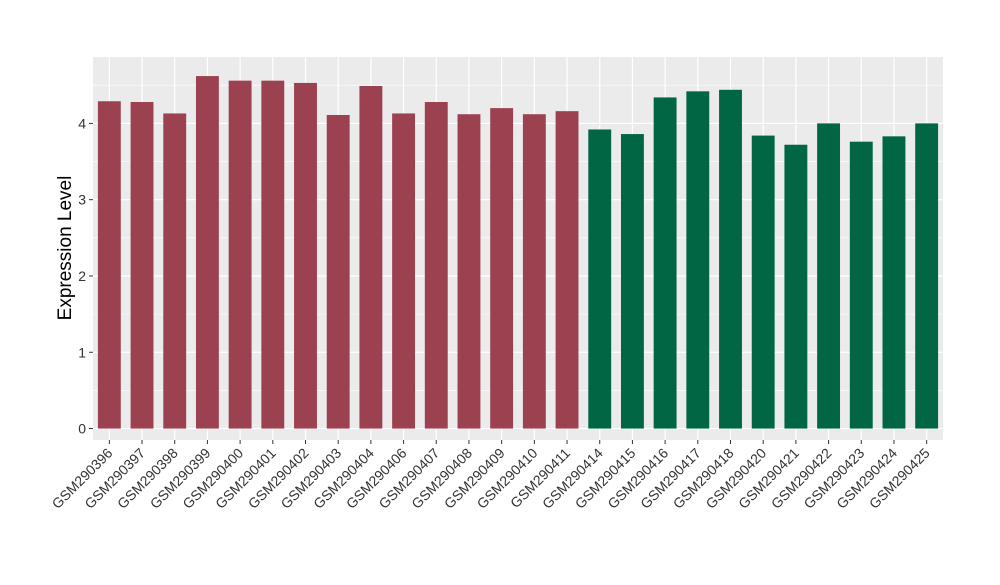 The width and height of the screenshot is (1000, 585). I want to click on y-axis: 0 1 2 3 4, so click(85, 276).